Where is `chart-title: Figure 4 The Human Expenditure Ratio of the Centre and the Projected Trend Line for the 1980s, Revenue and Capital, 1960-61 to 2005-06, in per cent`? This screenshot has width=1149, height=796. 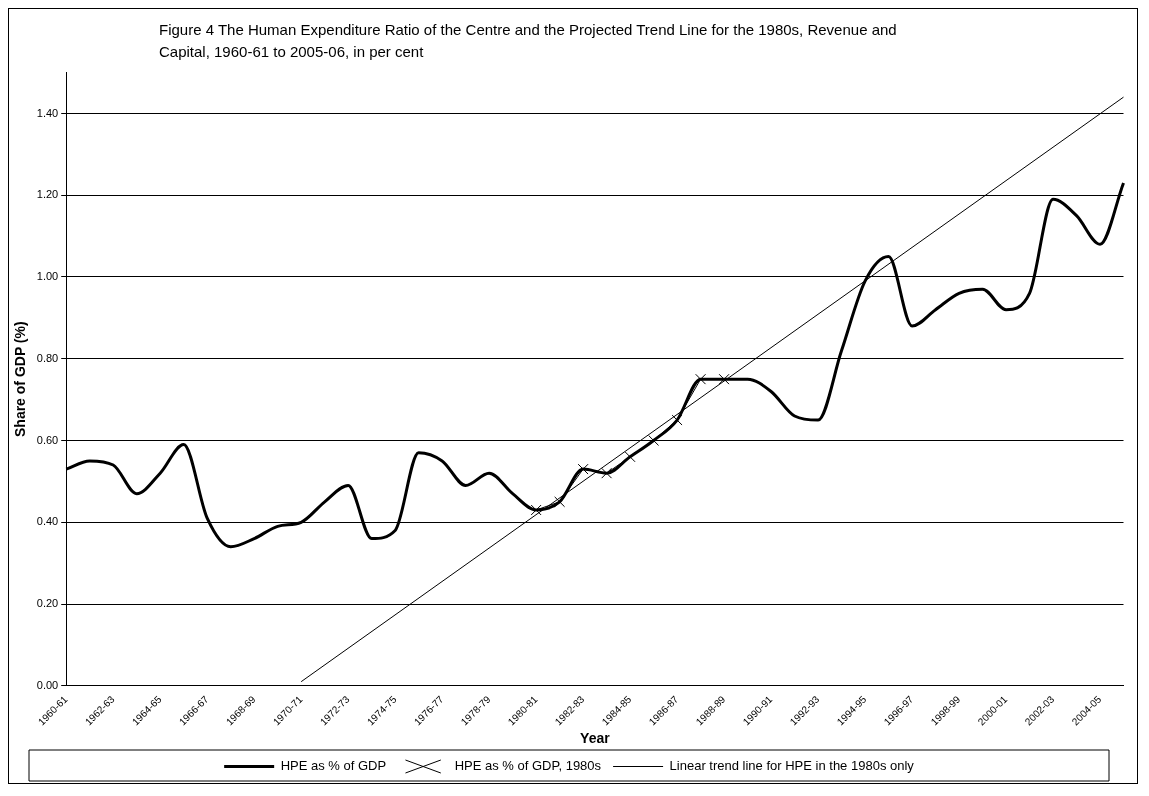 chart-title: Figure 4 The Human Expenditure Ratio of the Centre and the Projected Trend Line for the 1980s, Revenue and Capital, 1960-61 to 2005-06, in per cent is located at coordinates (528, 41).